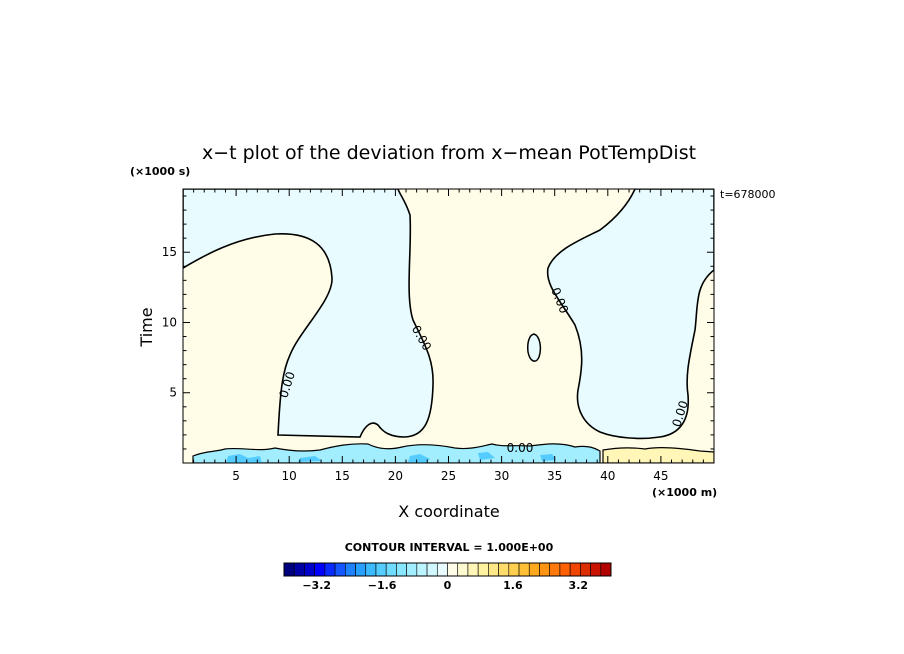 The height and width of the screenshot is (654, 904). I want to click on colorbar-tick-label: 1.6, so click(513, 585).